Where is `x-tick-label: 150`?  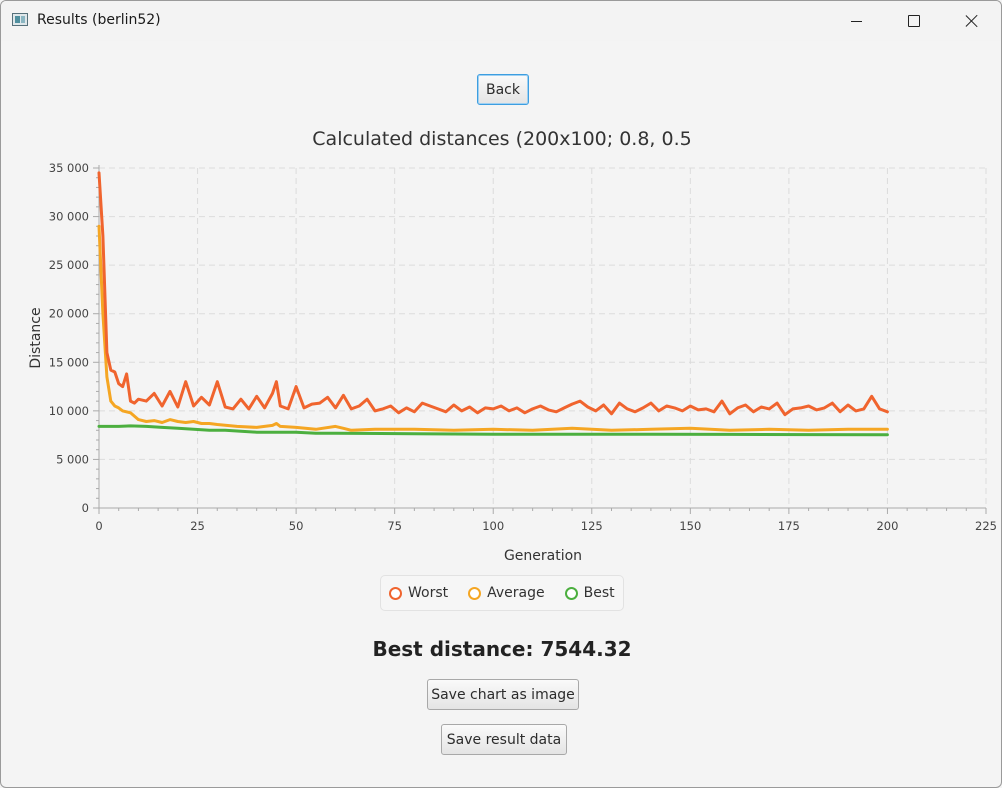
x-tick-label: 150 is located at coordinates (690, 526).